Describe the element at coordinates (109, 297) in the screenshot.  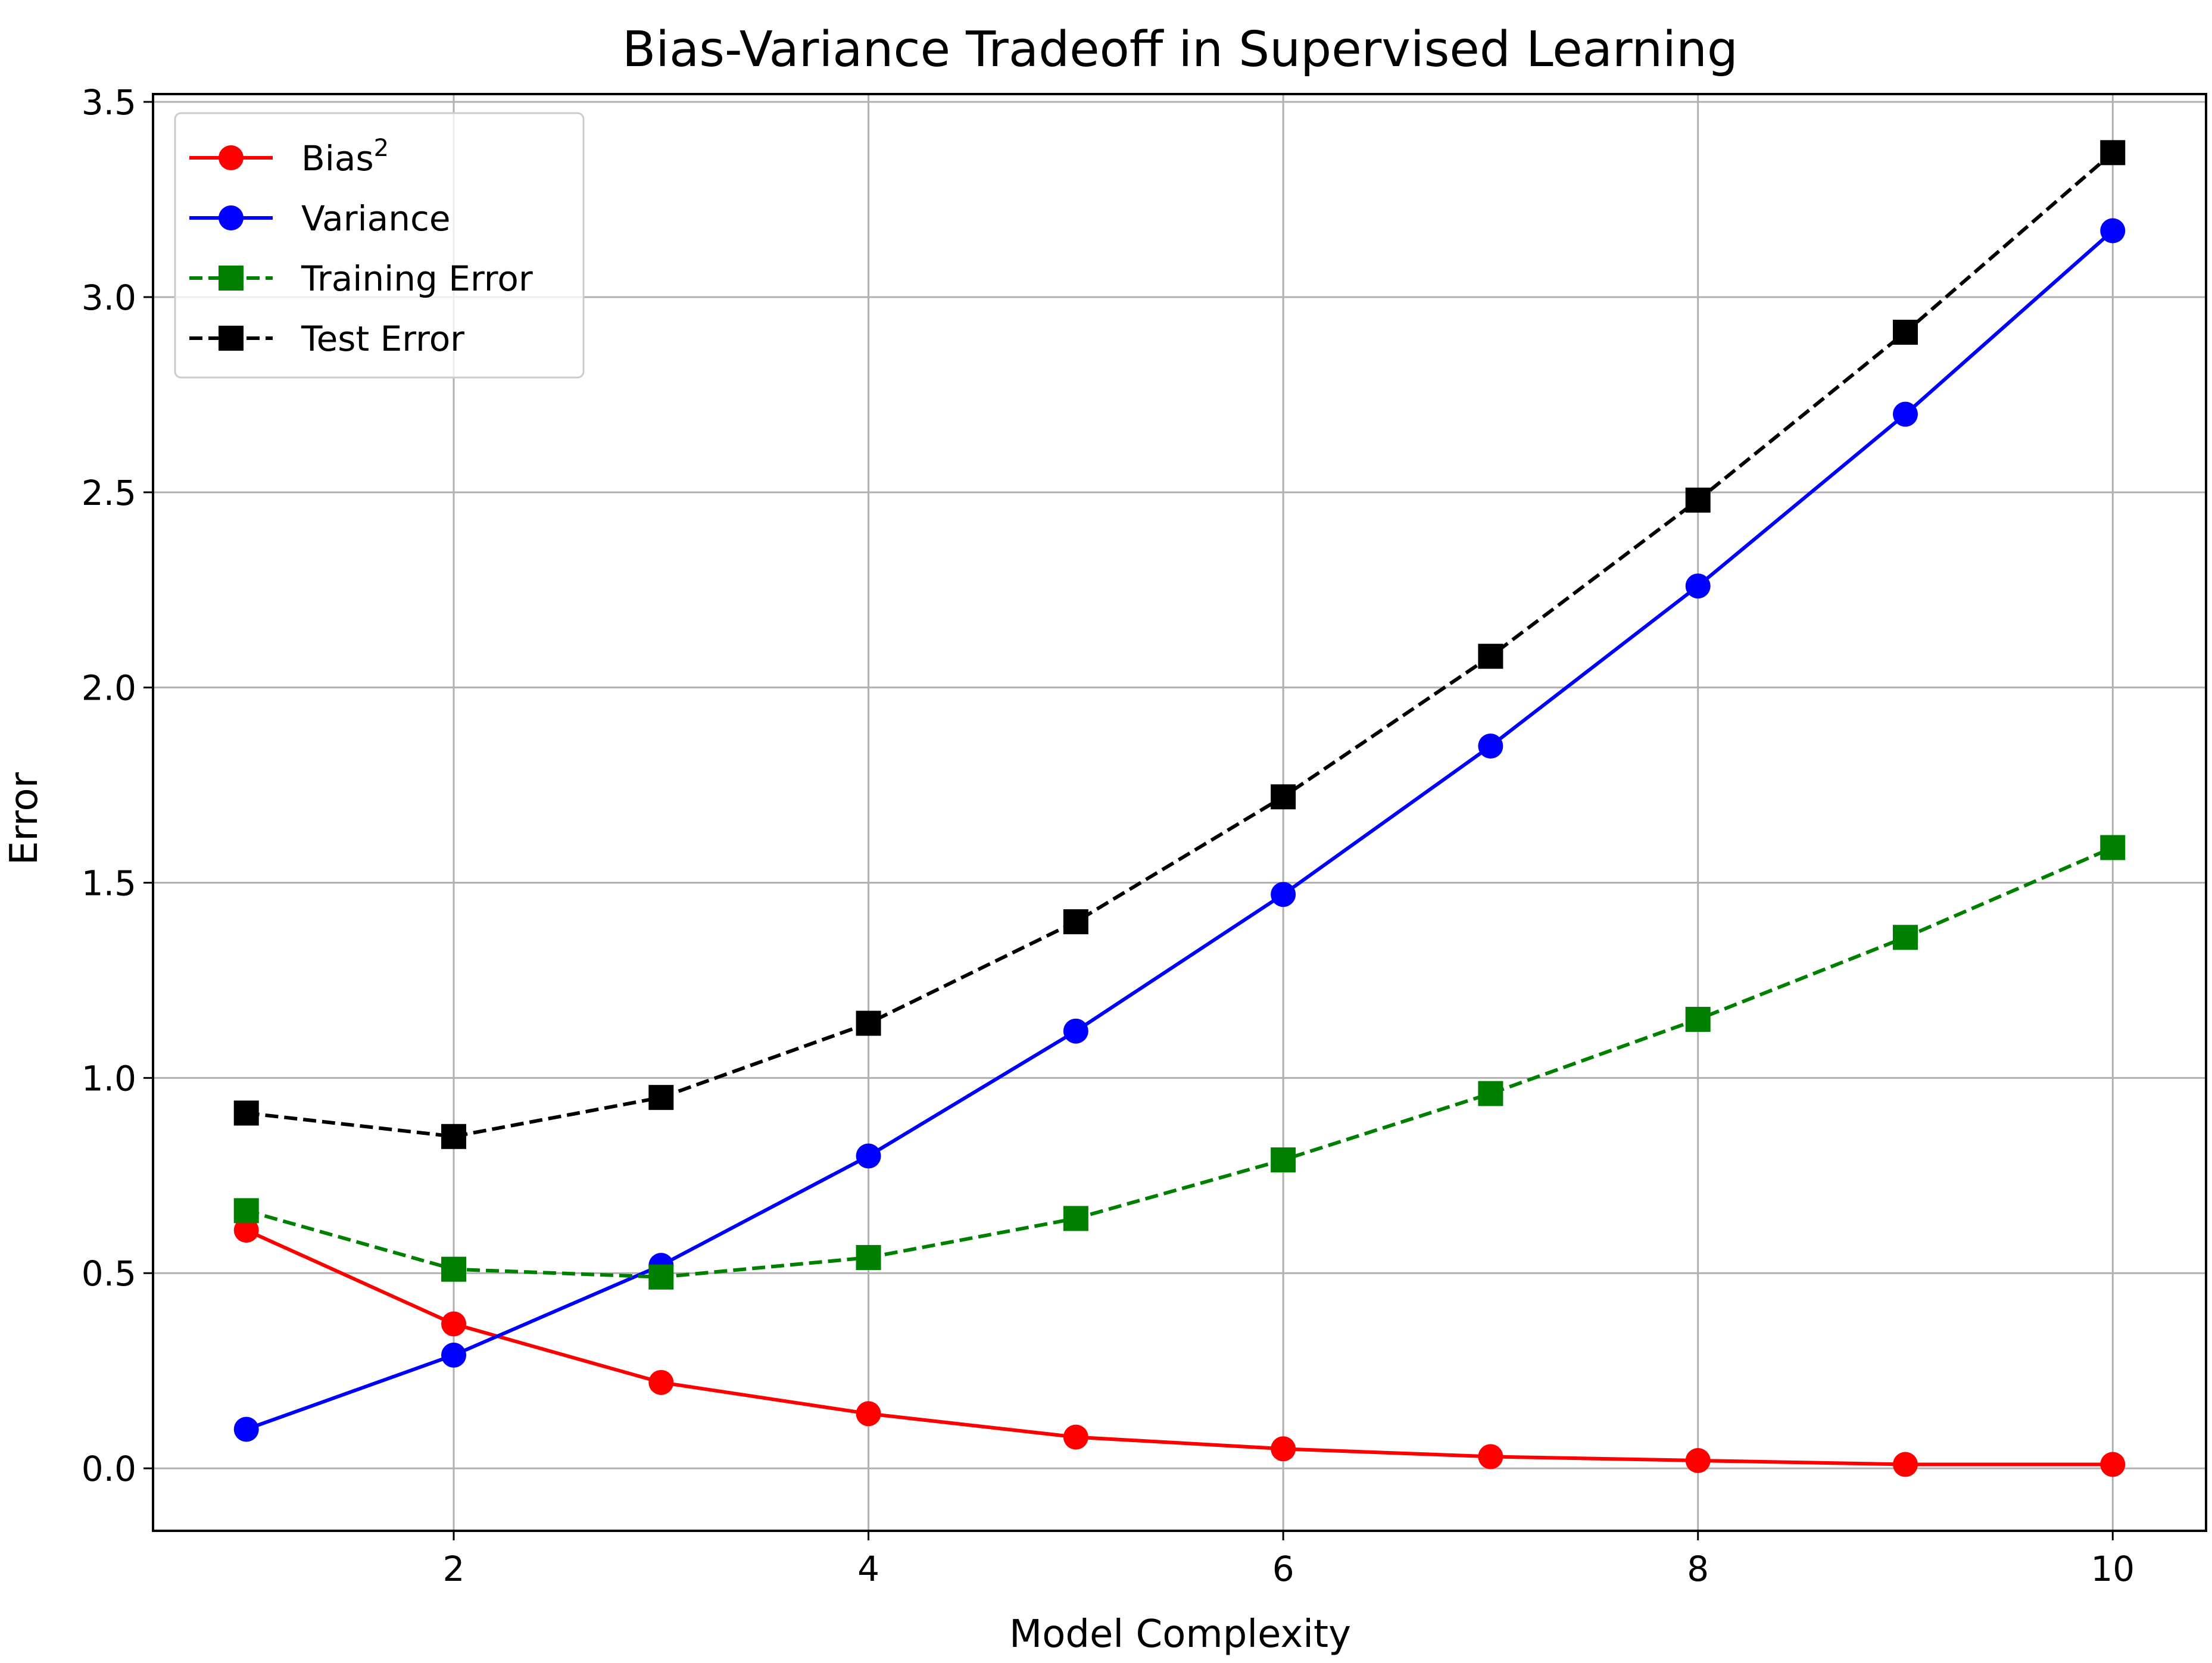
I see `y-tick-label: 3.0` at that location.